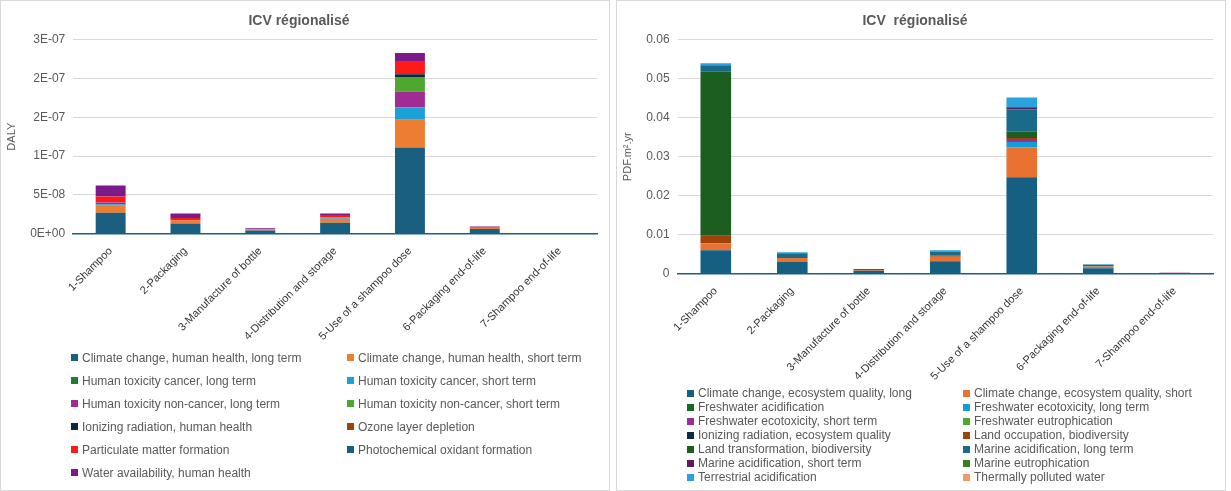  I want to click on y-axis-title: DALY, so click(10, 136).